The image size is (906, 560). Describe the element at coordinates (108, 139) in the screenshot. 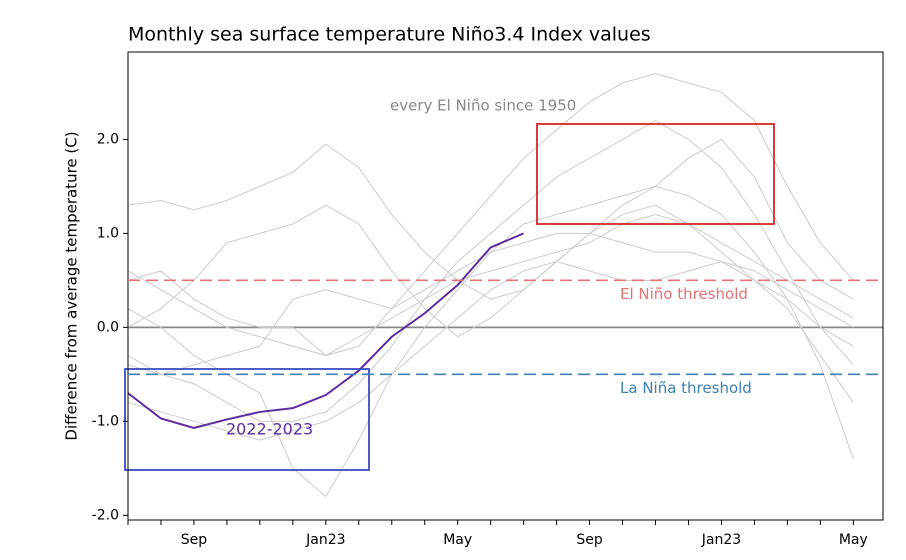

I see `y-tick-label: 2.0` at that location.